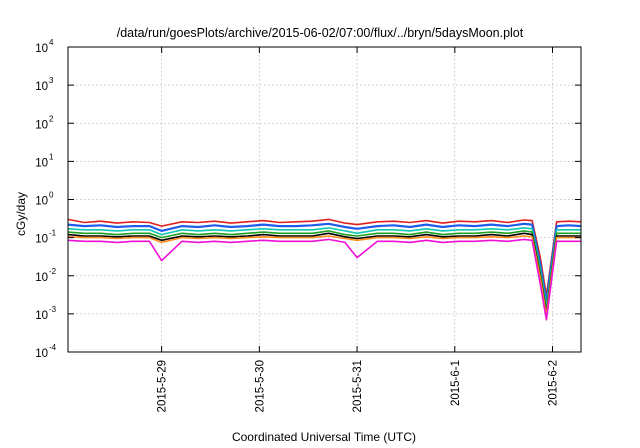 The width and height of the screenshot is (640, 448). What do you see at coordinates (51, 42) in the screenshot?
I see `y-tick-exponent: 4` at bounding box center [51, 42].